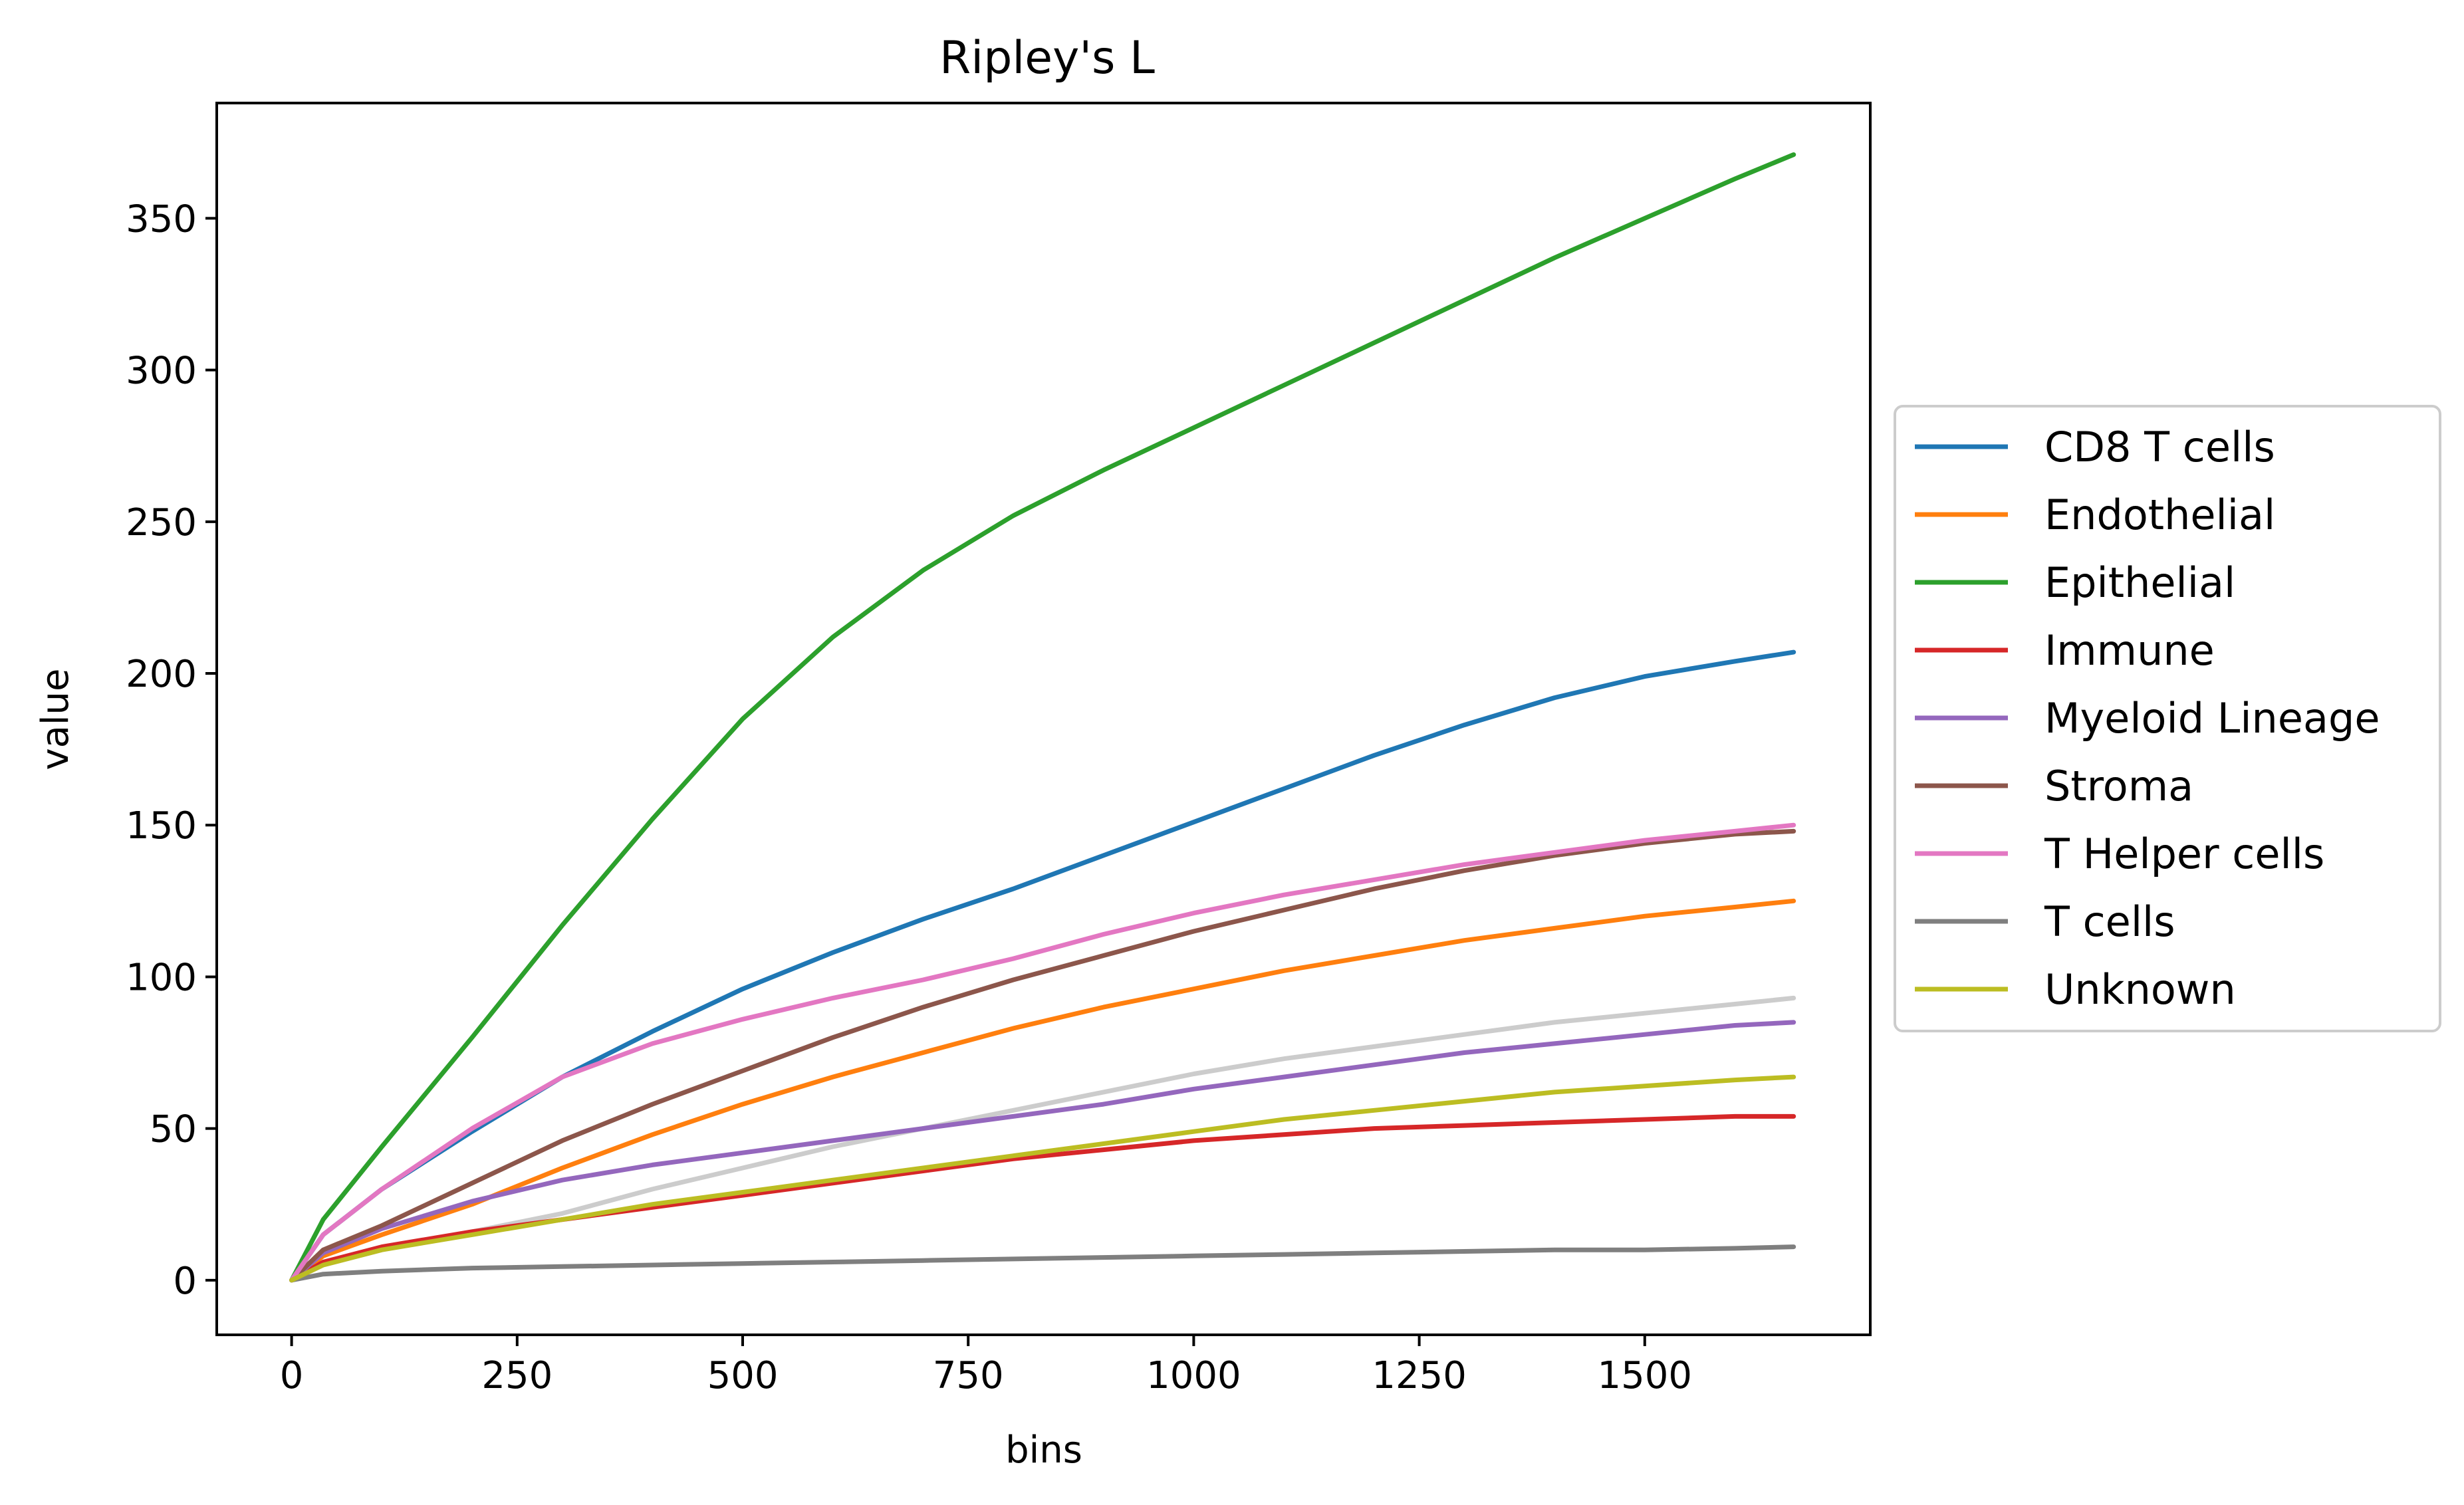  Describe the element at coordinates (2212, 718) in the screenshot. I see `legend-entry-label: Myeloid Lineage` at that location.